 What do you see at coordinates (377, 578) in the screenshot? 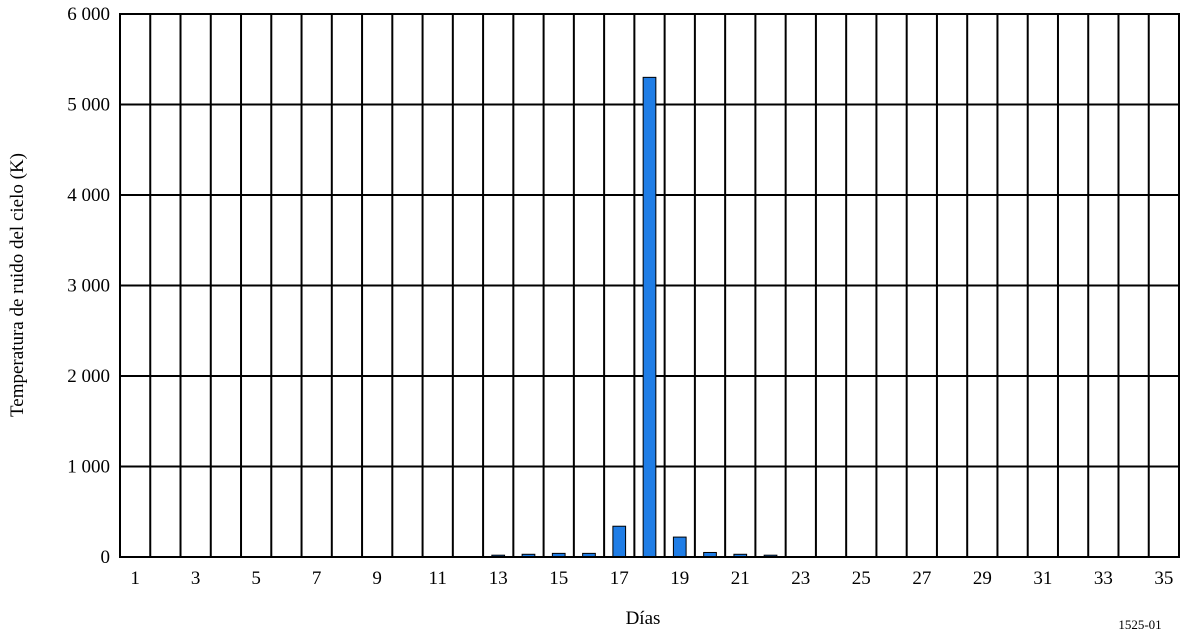
I see `x-tick-label: 9` at bounding box center [377, 578].